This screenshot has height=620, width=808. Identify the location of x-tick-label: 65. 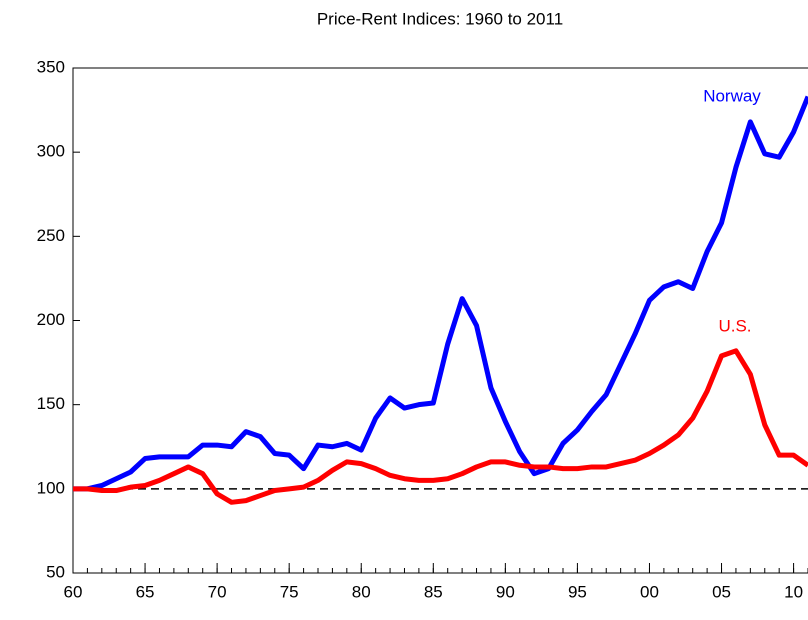
(145, 591).